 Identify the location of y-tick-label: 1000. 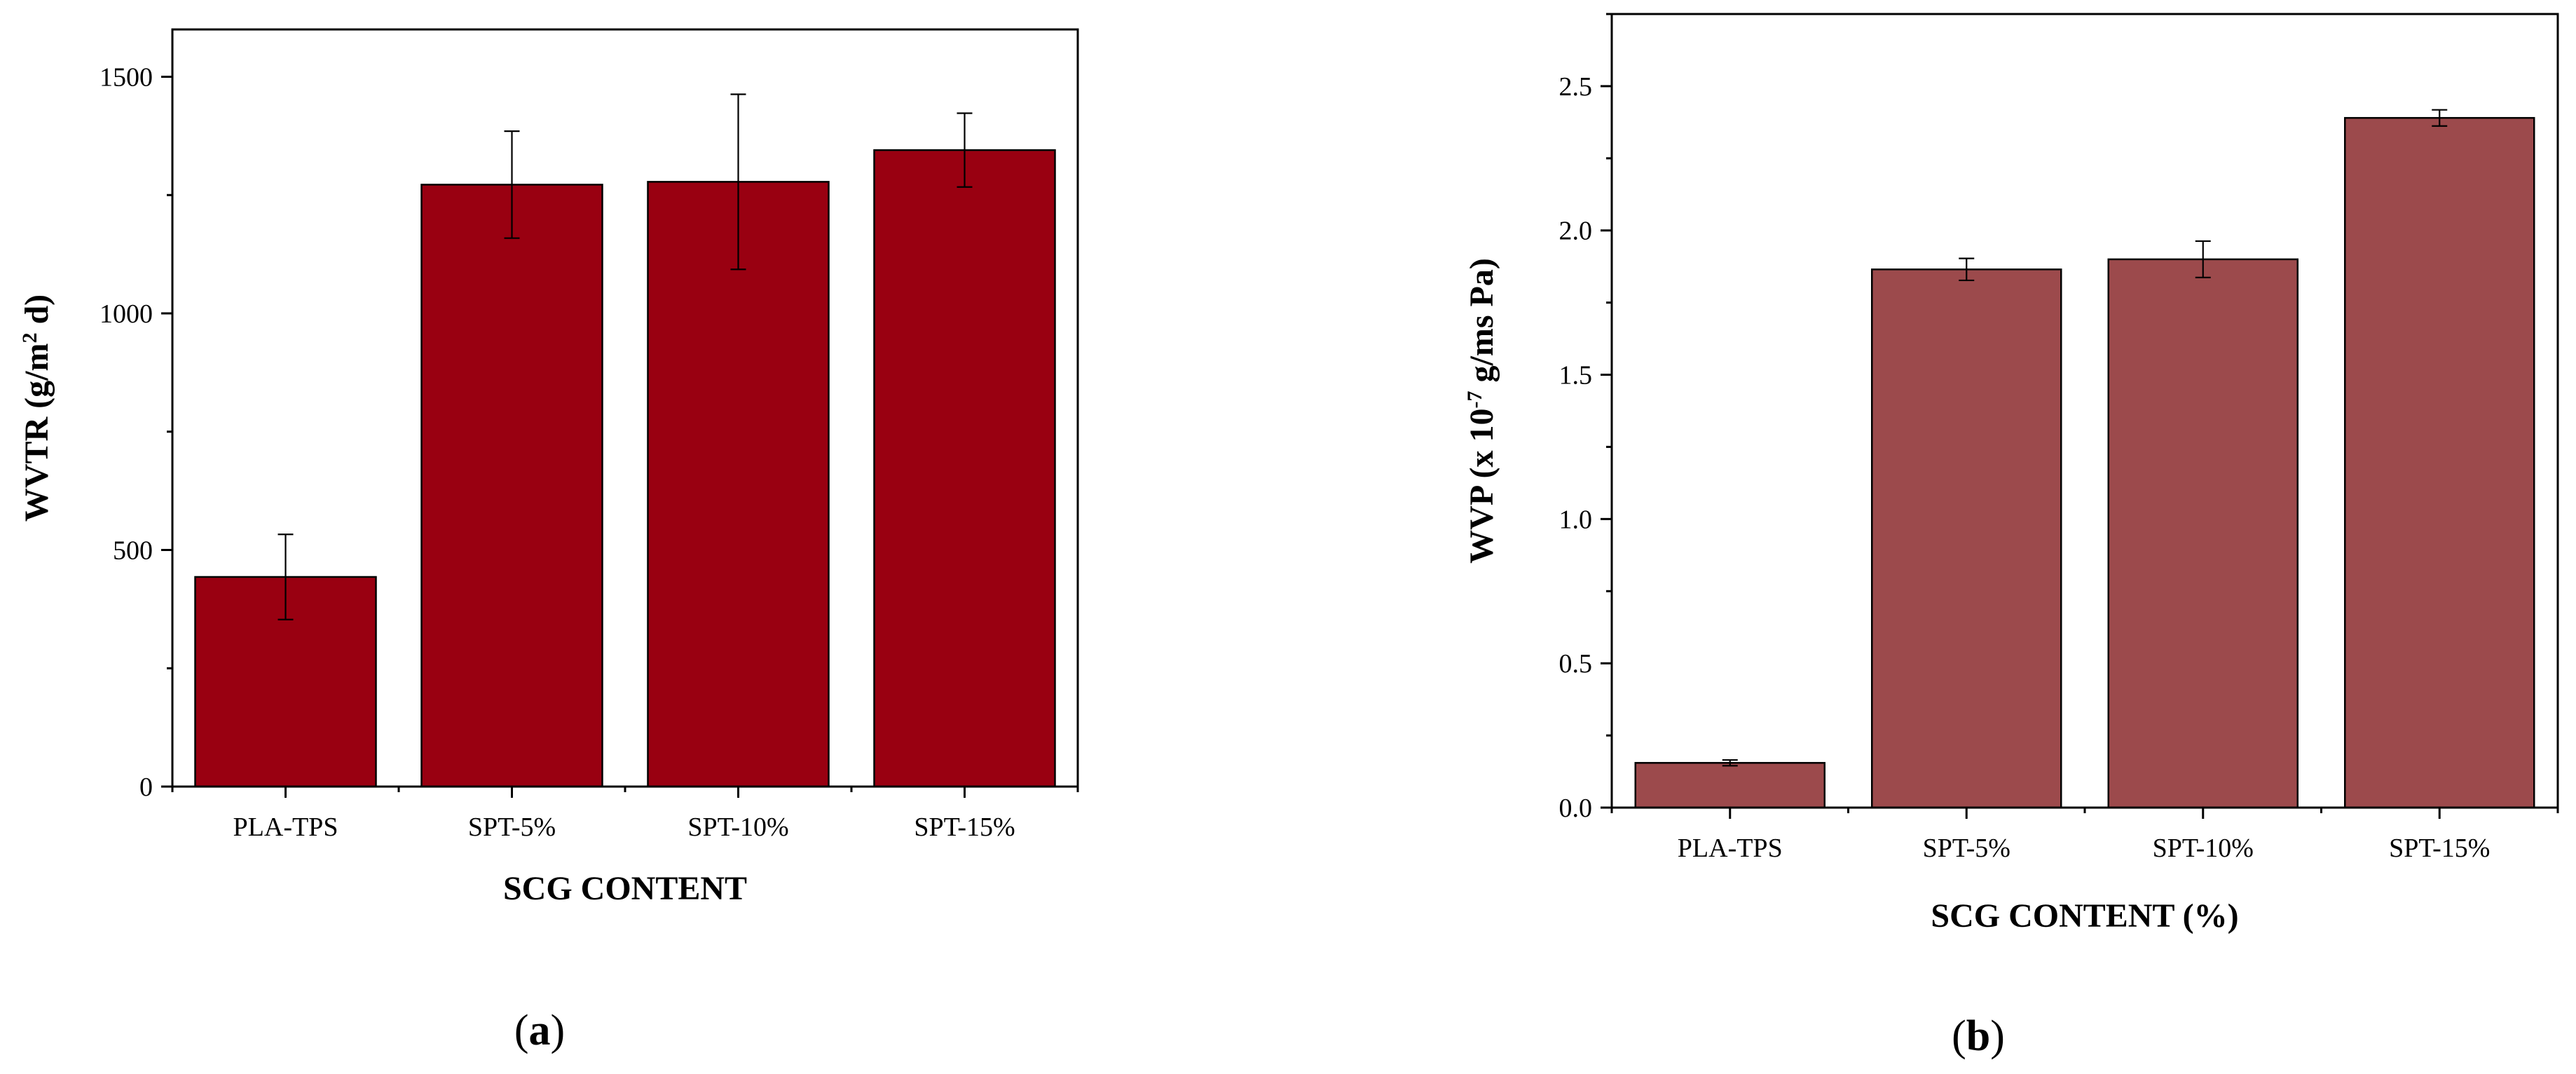
(126, 314).